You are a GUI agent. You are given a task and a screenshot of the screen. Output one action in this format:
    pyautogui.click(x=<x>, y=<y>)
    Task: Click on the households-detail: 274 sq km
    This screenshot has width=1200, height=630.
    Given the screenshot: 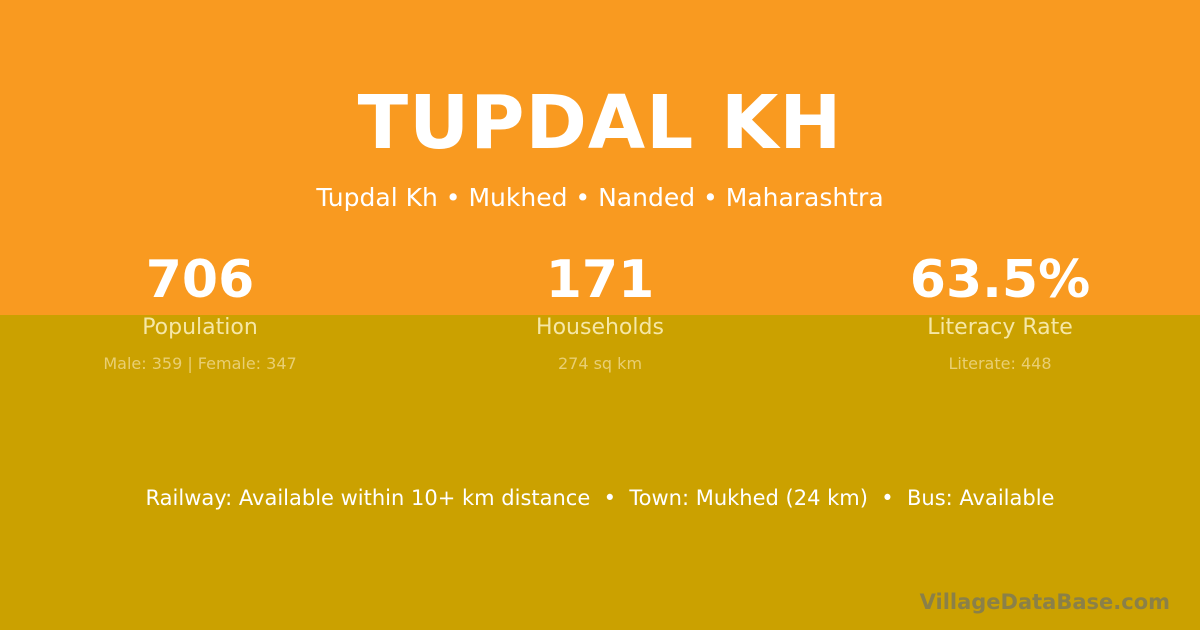 What is the action you would take?
    pyautogui.click(x=600, y=363)
    